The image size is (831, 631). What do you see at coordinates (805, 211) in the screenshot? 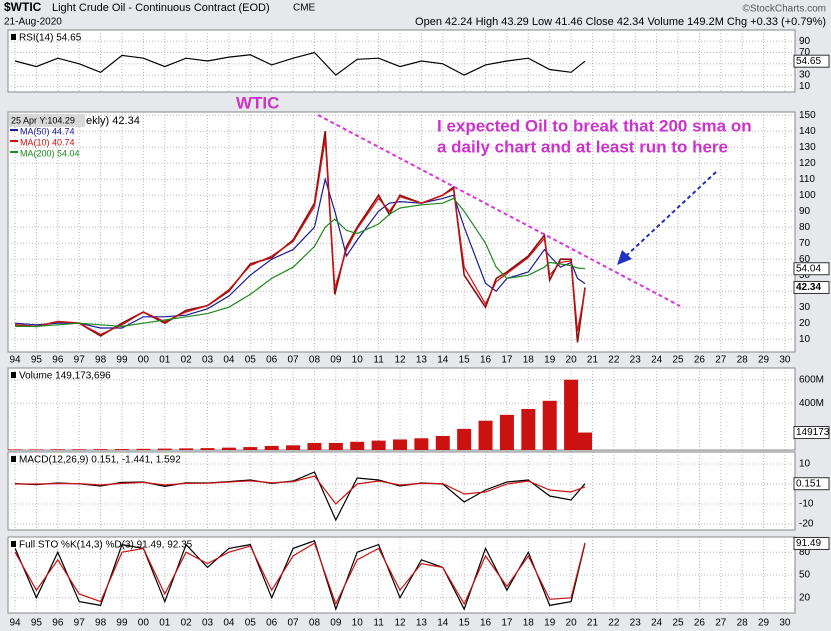
I see `y-tick-label: 90` at bounding box center [805, 211].